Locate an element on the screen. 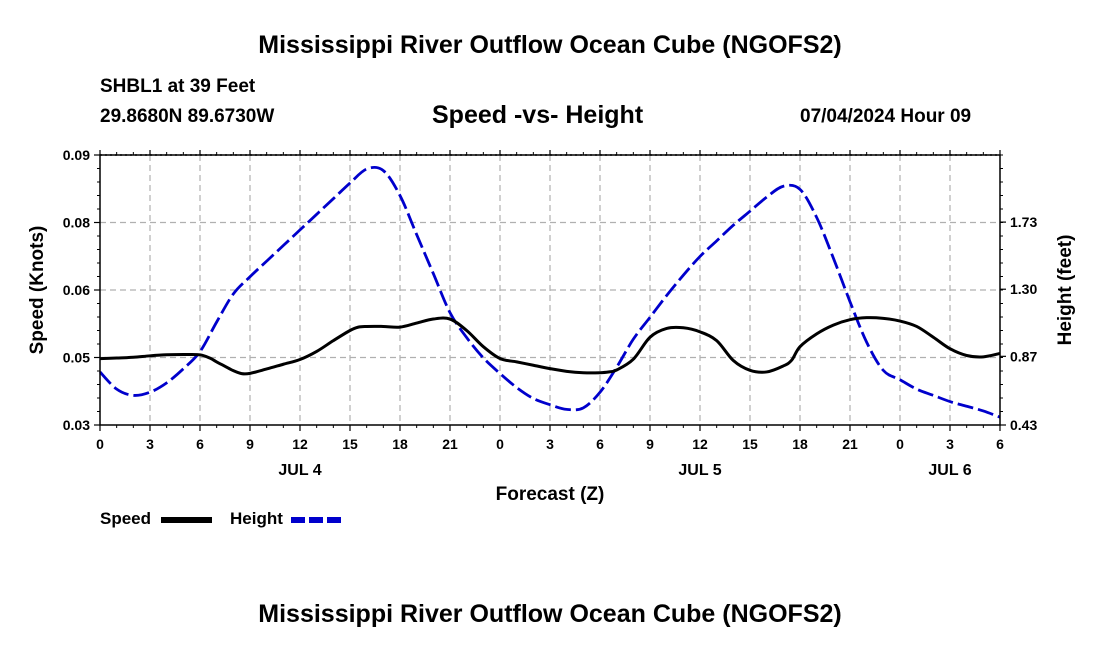  day-label: JUL 5 is located at coordinates (699, 470).